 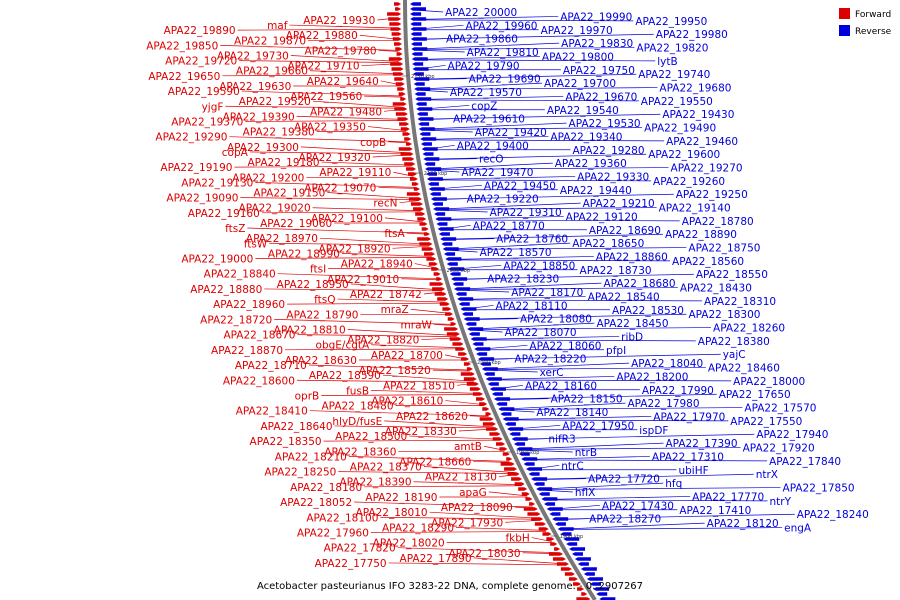 I want to click on forward-gene-label: yjgF, so click(x=213, y=107).